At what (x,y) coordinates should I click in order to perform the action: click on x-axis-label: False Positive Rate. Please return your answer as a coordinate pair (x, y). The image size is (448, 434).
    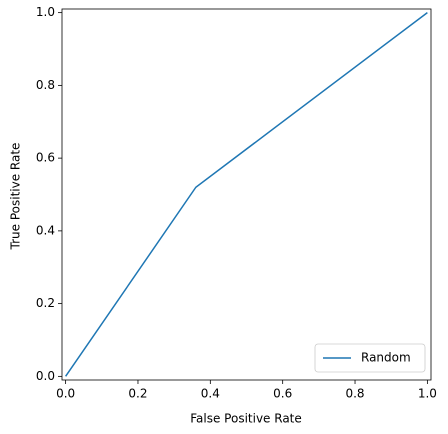
    Looking at the image, I should click on (246, 419).